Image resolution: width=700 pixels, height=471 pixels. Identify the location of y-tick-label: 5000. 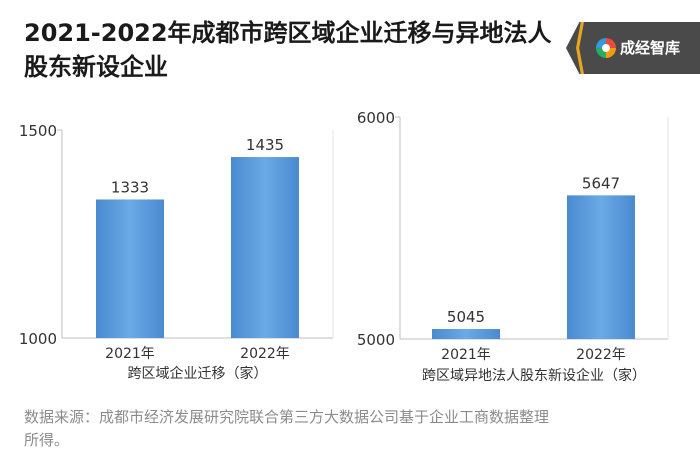
(376, 340).